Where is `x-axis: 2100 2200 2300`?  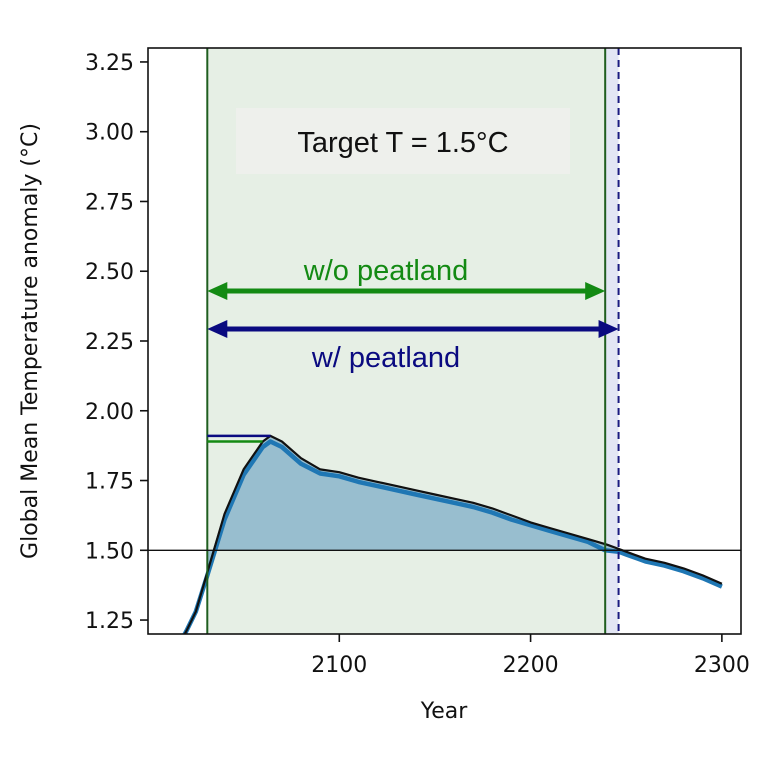 x-axis: 2100 2200 2300 is located at coordinates (530, 656).